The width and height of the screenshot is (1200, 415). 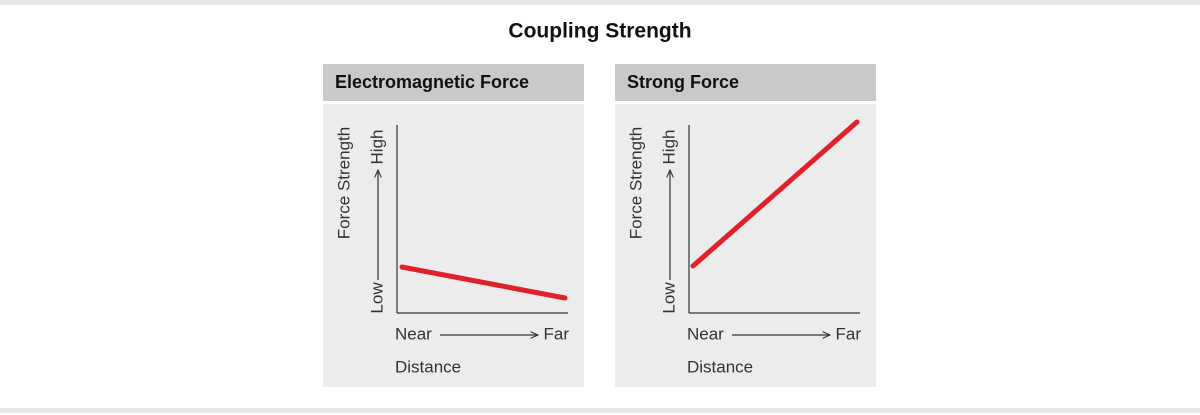 What do you see at coordinates (432, 82) in the screenshot?
I see `panel-title: Electromagnetic Force` at bounding box center [432, 82].